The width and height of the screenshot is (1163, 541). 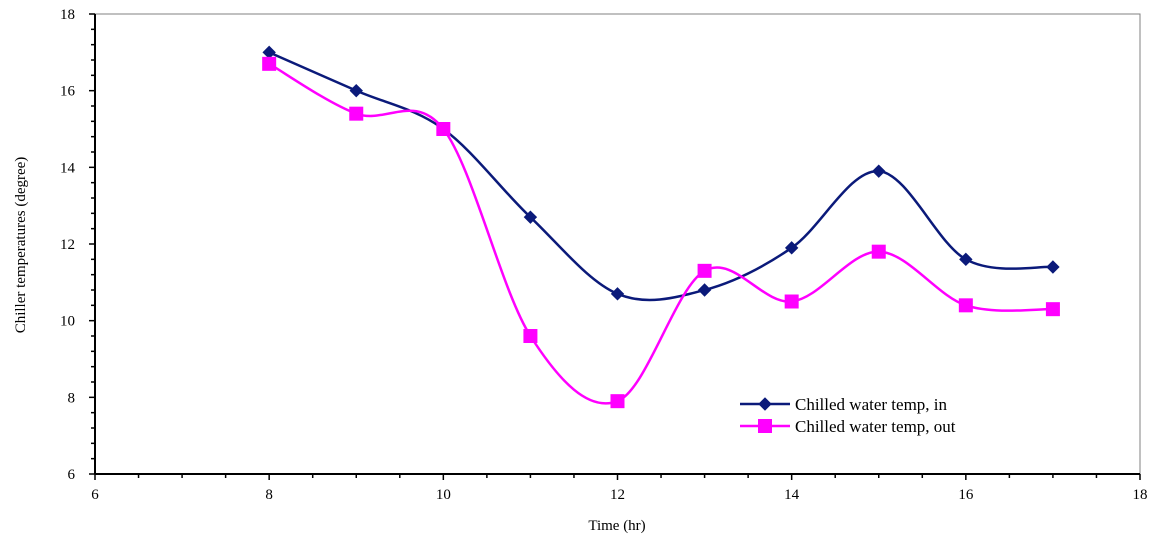 I want to click on x-axis: 6 8 10 12 14 16 18, so click(x=619, y=488).